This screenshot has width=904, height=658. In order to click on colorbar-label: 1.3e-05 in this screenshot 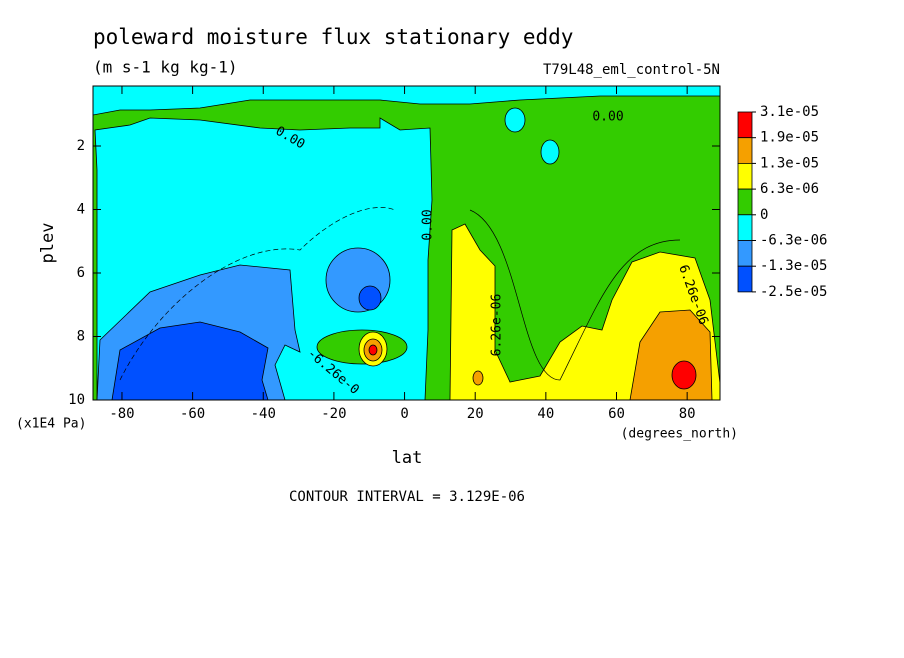, I will do `click(789, 163)`.